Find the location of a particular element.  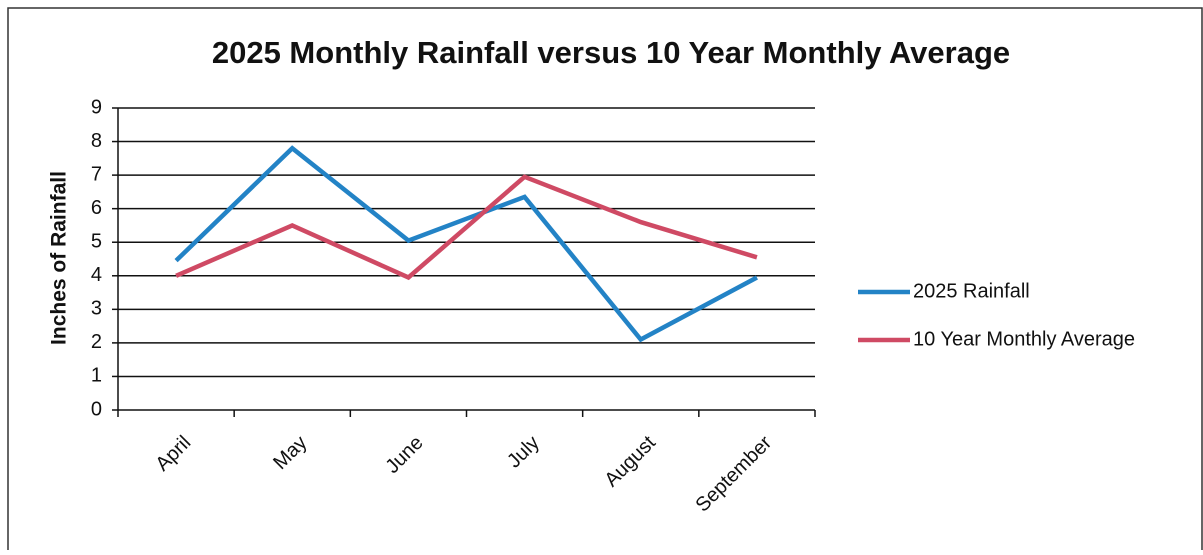

y-tick-label: 1 is located at coordinates (96, 376).